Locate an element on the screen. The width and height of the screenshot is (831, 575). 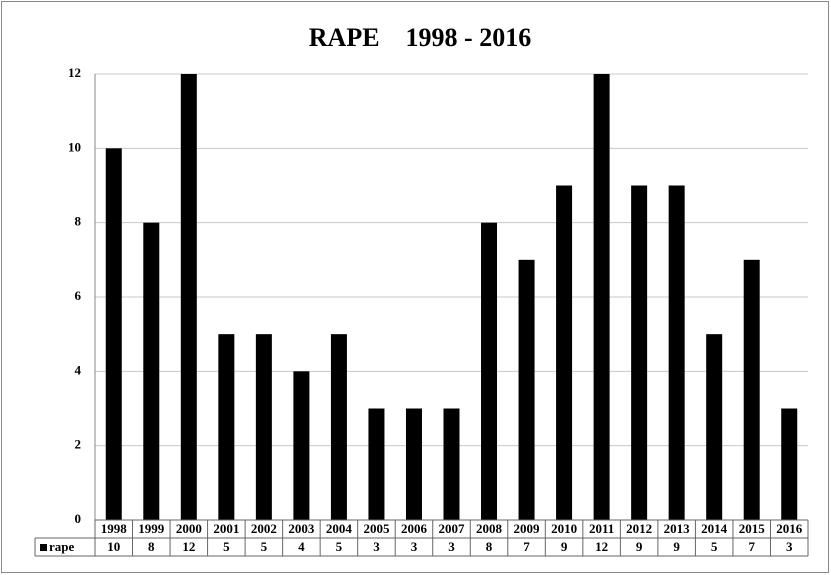
x-tick-label: 2005 is located at coordinates (376, 528).